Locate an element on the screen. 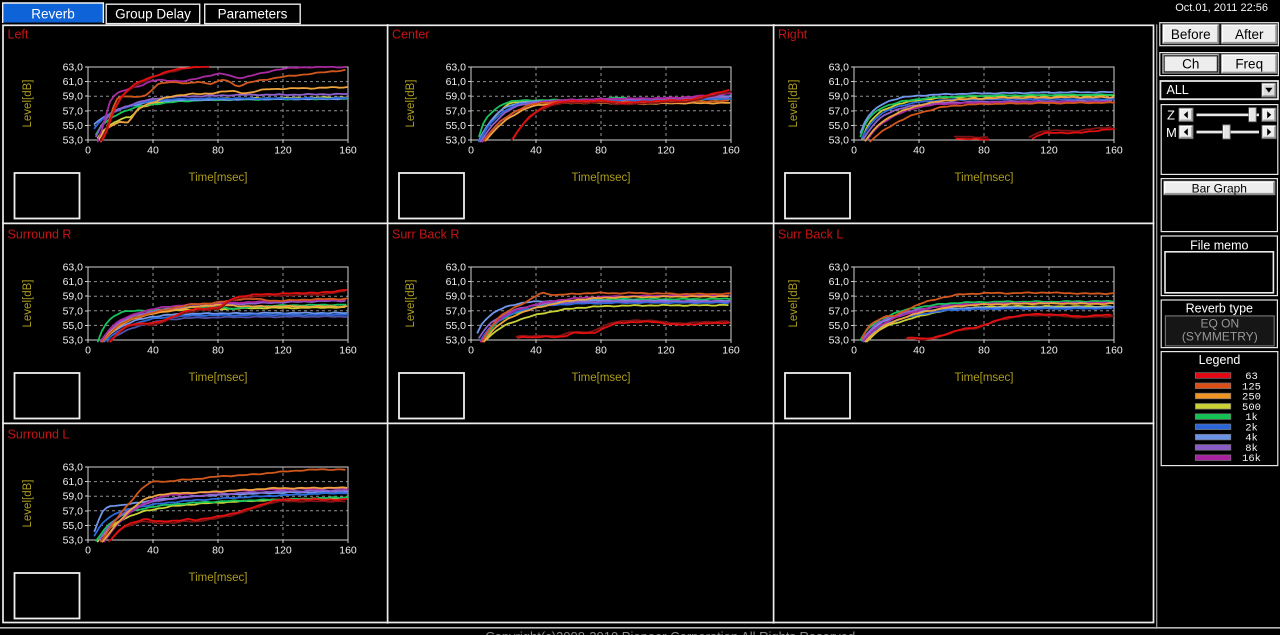  svg-text: Freq is located at coordinates (1249, 64).